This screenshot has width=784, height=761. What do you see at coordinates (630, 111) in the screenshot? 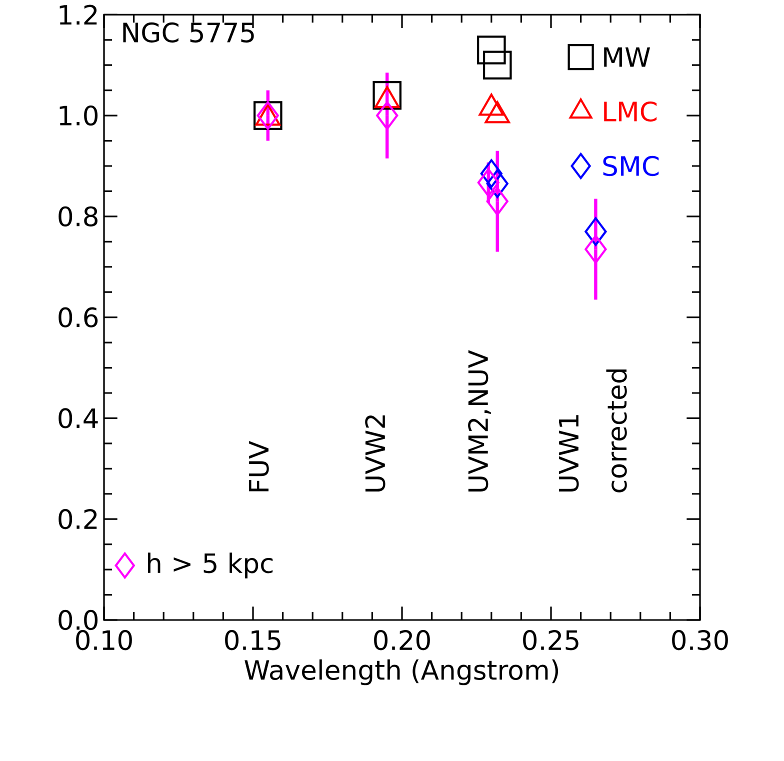
I see `legend-label: LMC` at bounding box center [630, 111].